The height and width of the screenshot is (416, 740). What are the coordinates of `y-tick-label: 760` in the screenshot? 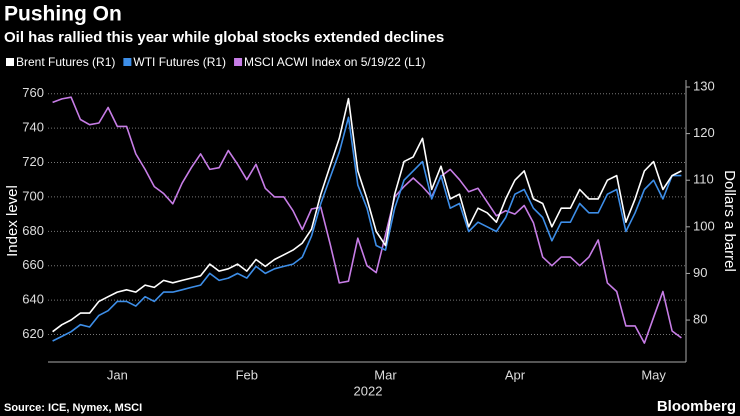 It's located at (33, 92).